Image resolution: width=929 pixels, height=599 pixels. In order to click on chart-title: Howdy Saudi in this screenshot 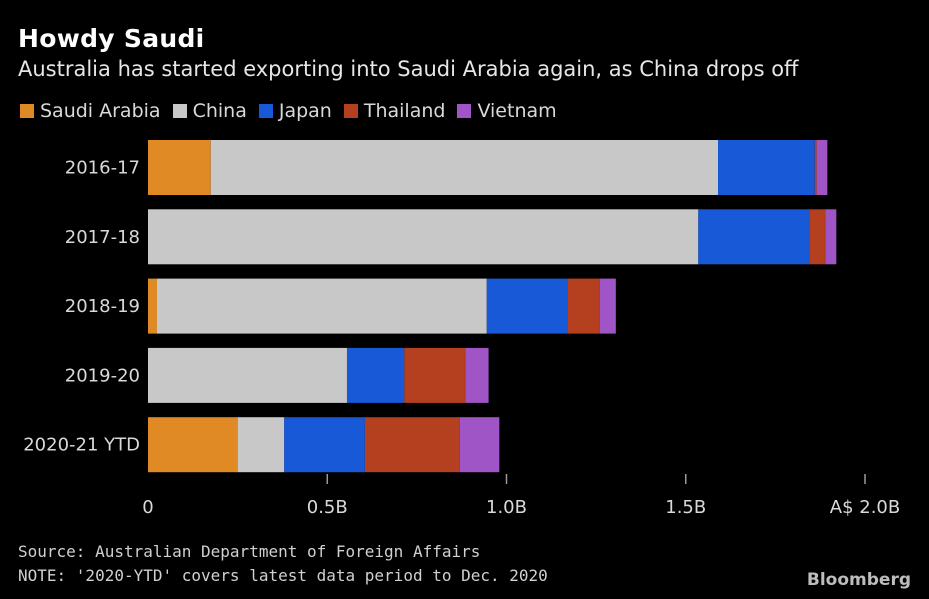, I will do `click(111, 38)`.